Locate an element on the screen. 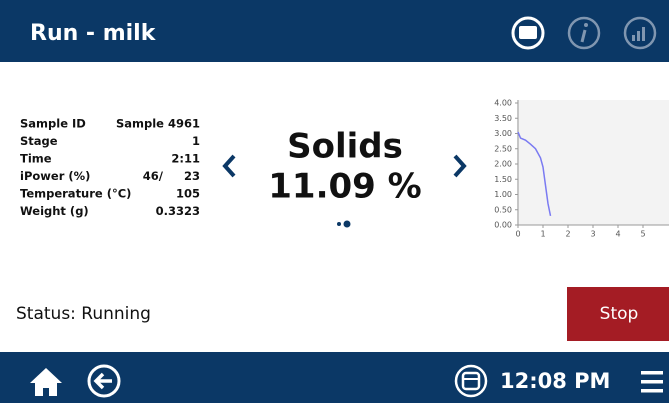 This screenshot has width=669, height=403. info-label: Weight (g) is located at coordinates (54, 211).